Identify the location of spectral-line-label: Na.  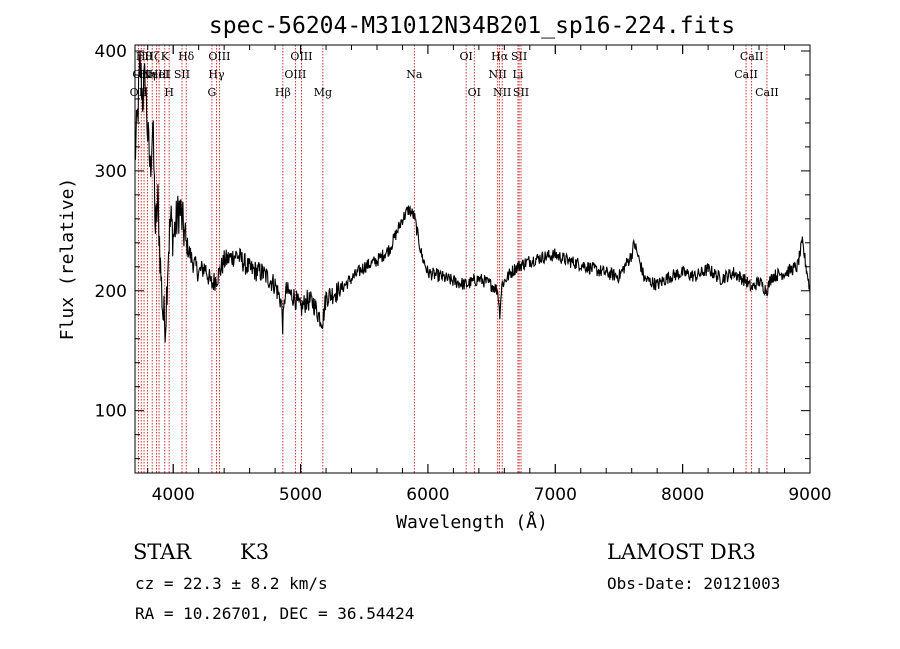
(414, 74).